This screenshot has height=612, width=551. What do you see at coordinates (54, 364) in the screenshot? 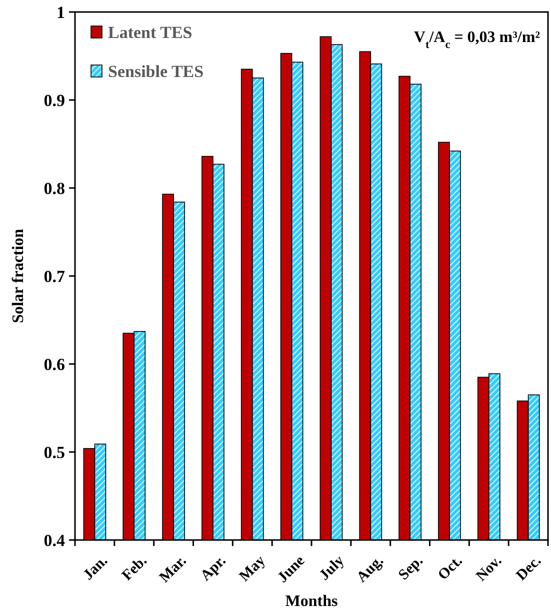
I see `y-tick-label: 0.6` at bounding box center [54, 364].